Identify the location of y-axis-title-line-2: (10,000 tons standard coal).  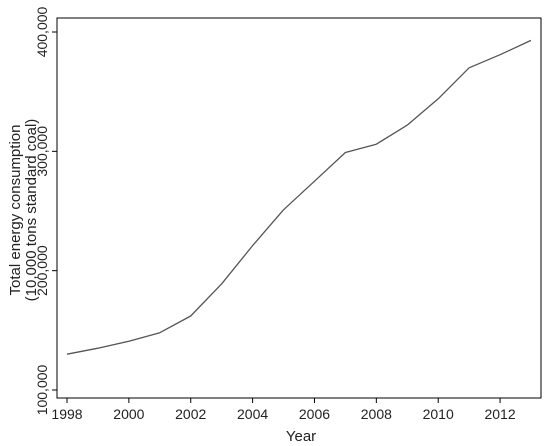
(31, 210).